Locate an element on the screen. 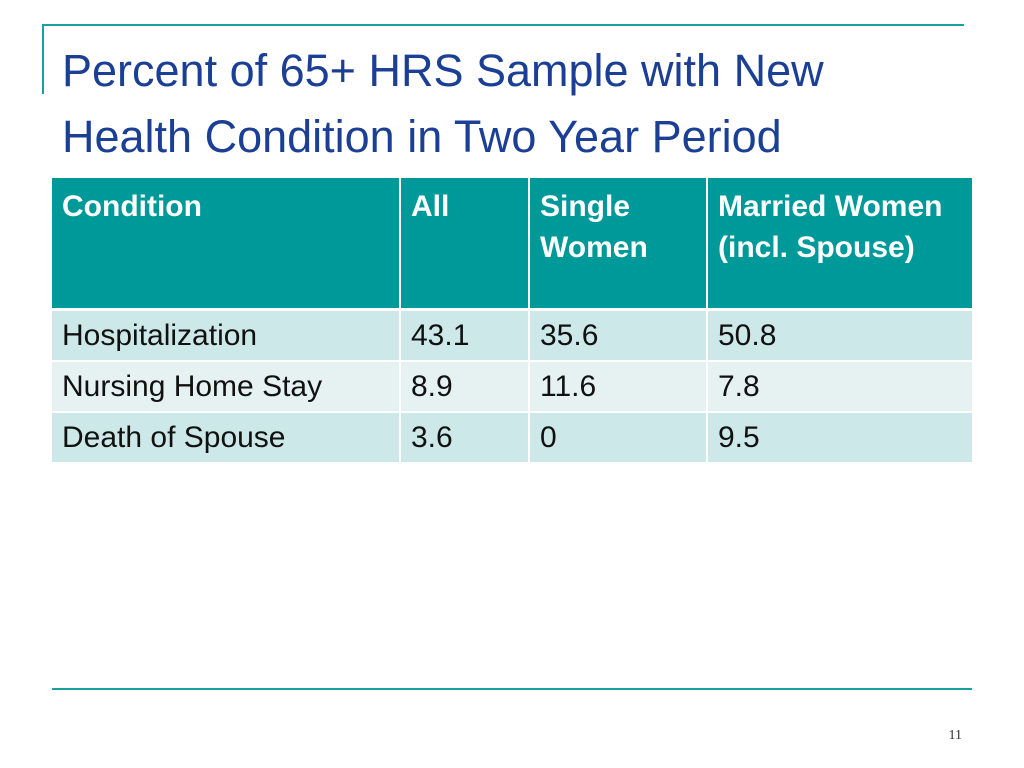 This screenshot has height=768, width=1024. header-all: All is located at coordinates (463, 244).